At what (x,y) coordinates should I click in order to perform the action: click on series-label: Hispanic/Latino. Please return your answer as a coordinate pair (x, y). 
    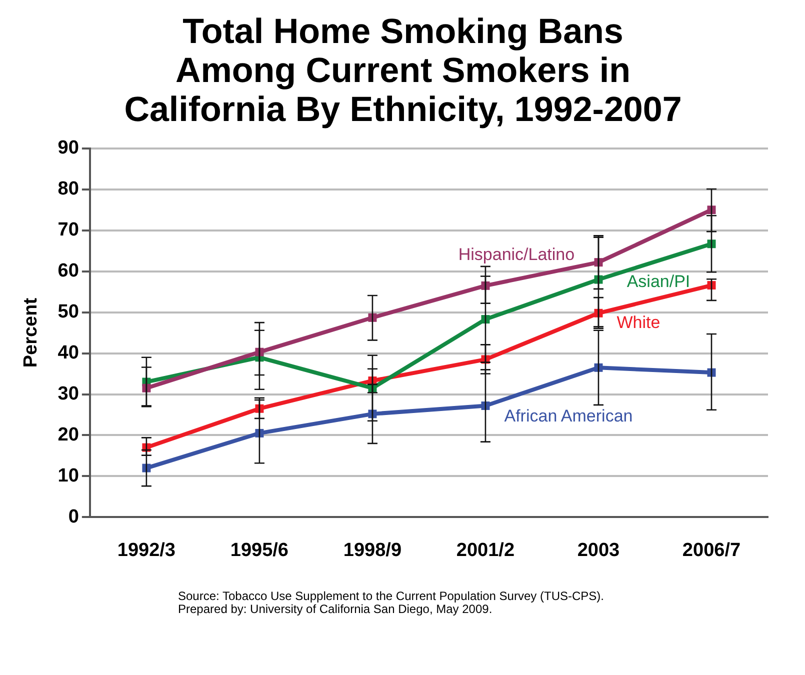
    Looking at the image, I should click on (516, 254).